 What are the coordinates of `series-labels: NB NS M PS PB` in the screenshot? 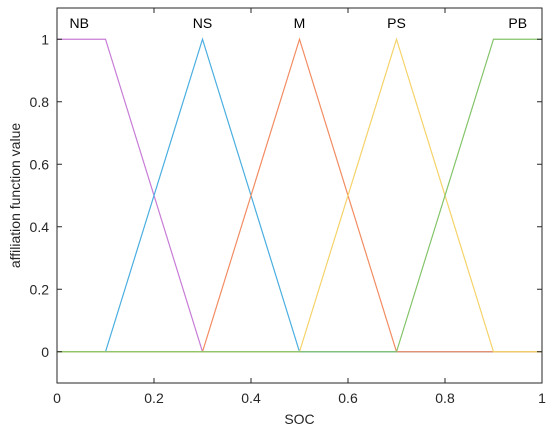 It's located at (299, 23).